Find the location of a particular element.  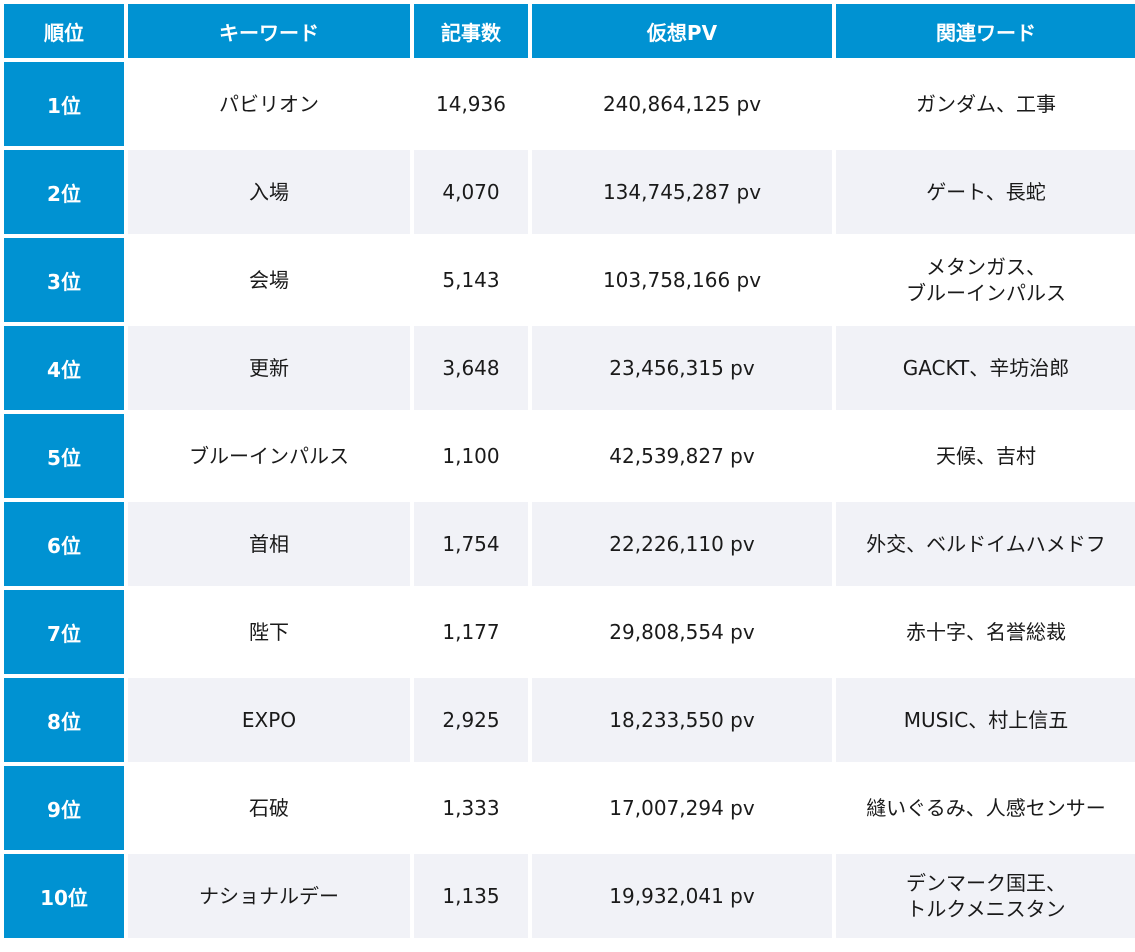

related-cell: 赤十字、名誉総裁 is located at coordinates (985, 632).